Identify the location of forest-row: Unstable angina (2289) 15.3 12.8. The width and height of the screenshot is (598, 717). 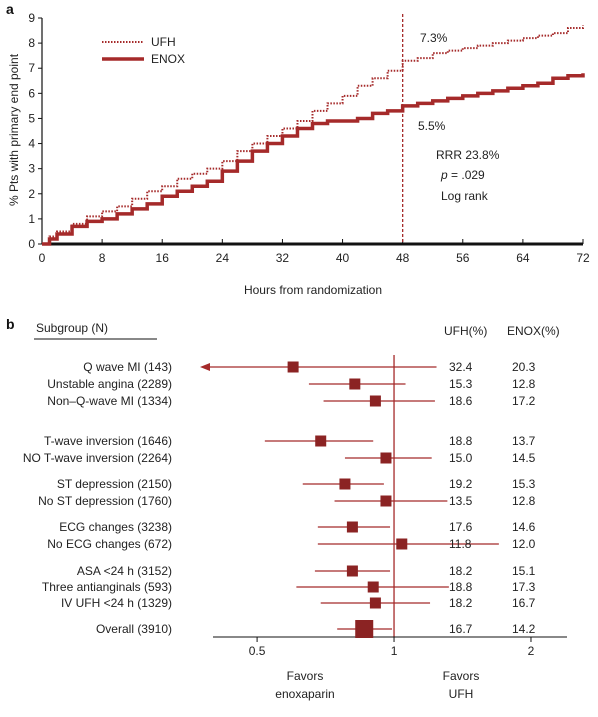
(291, 384).